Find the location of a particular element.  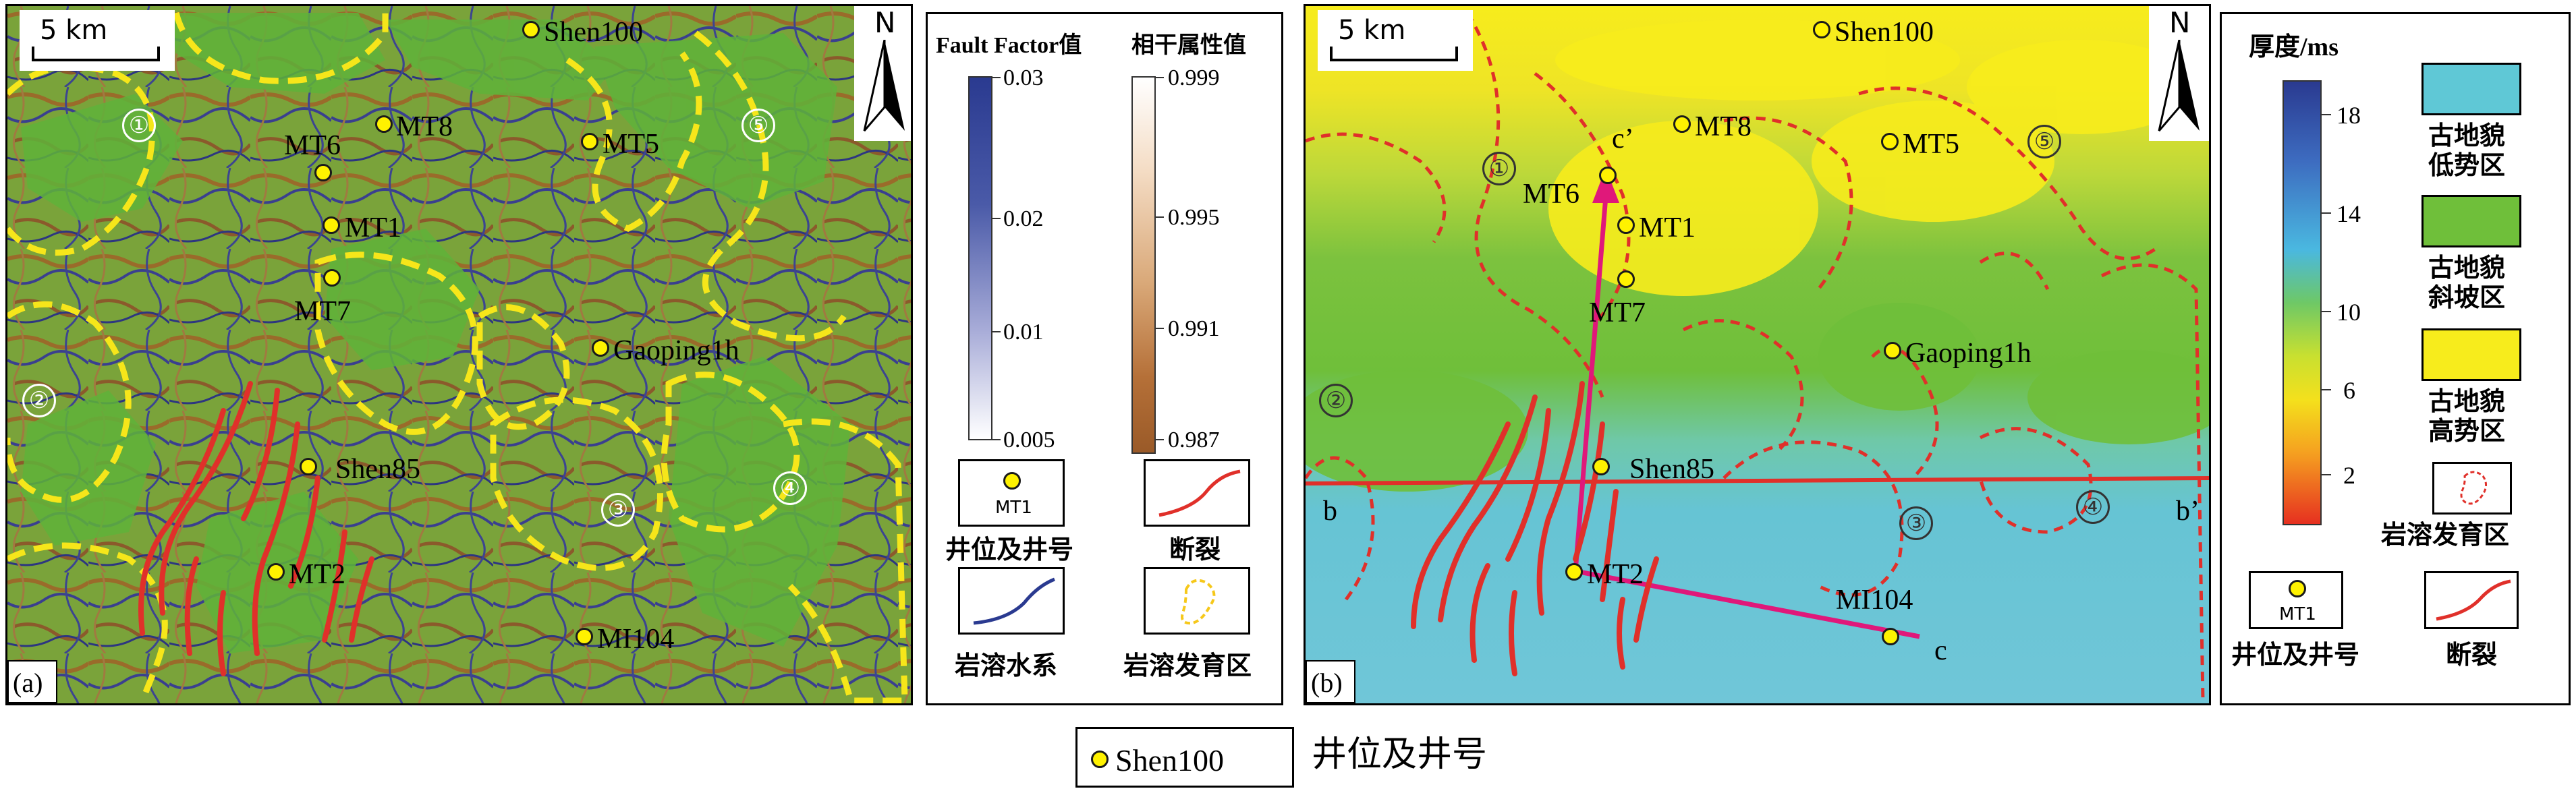

high-zone-line1: 古地貌 is located at coordinates (2467, 402).